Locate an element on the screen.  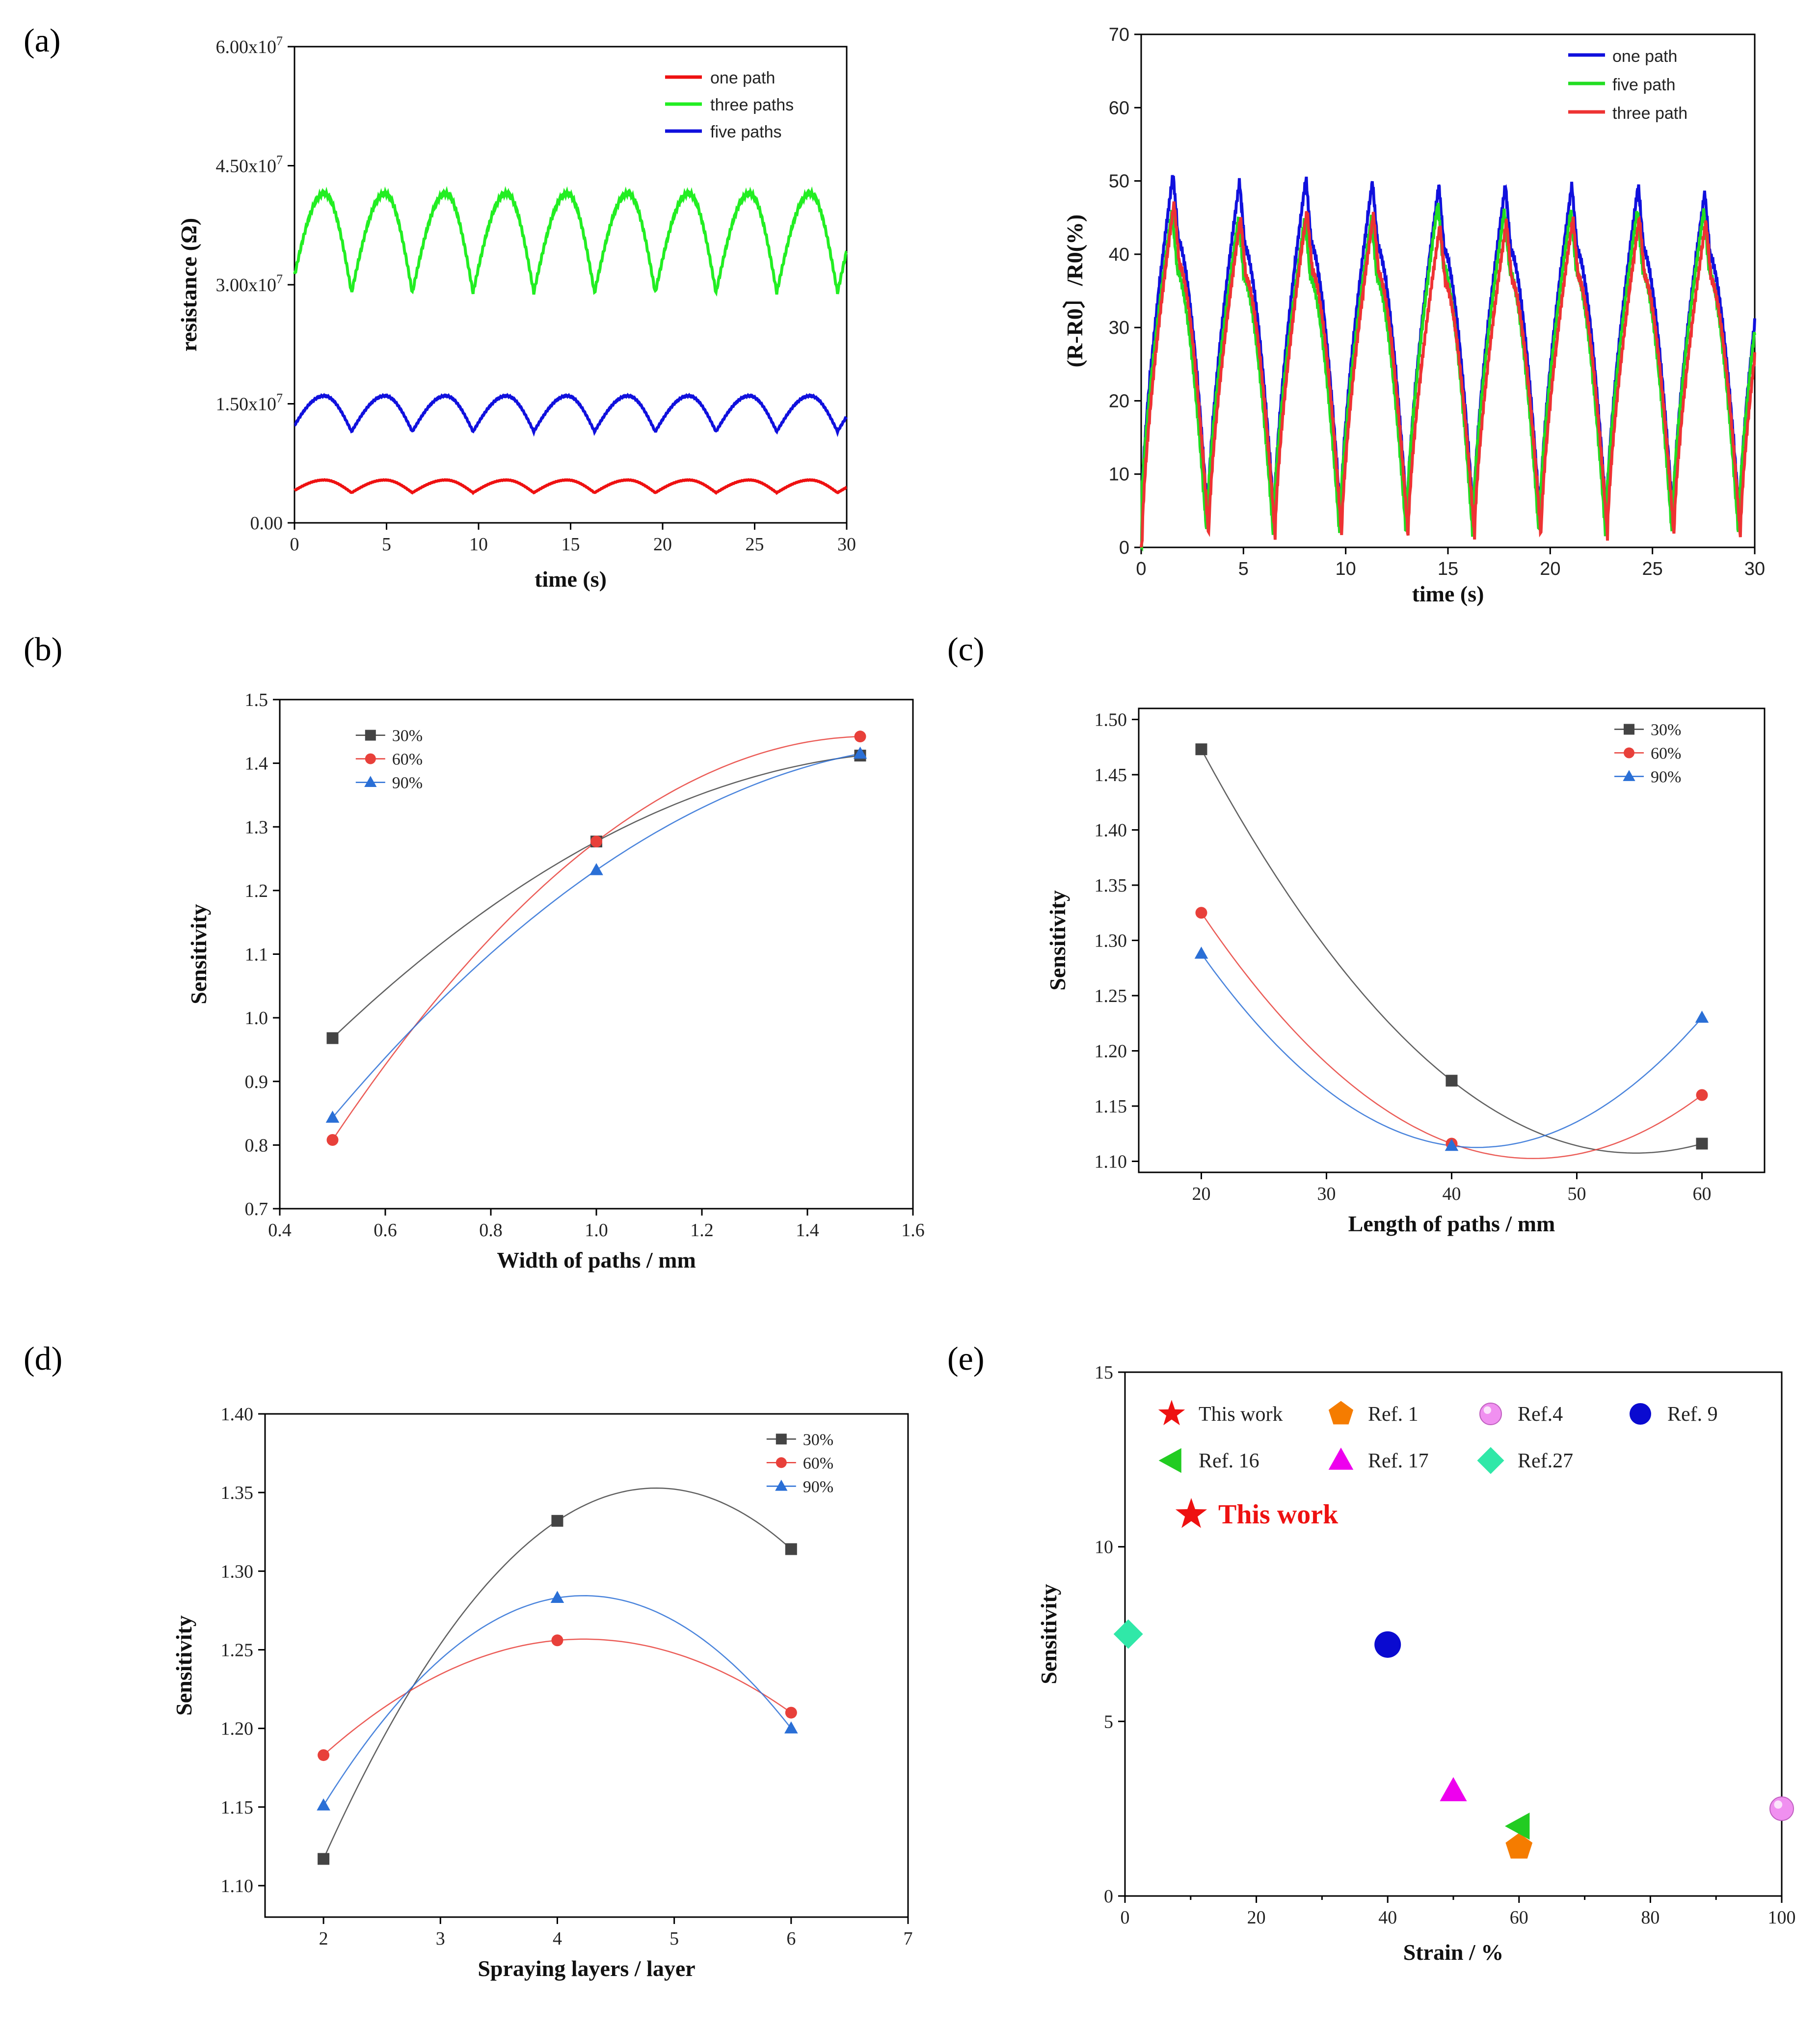
y-tick-label: 1.5 is located at coordinates (256, 700).